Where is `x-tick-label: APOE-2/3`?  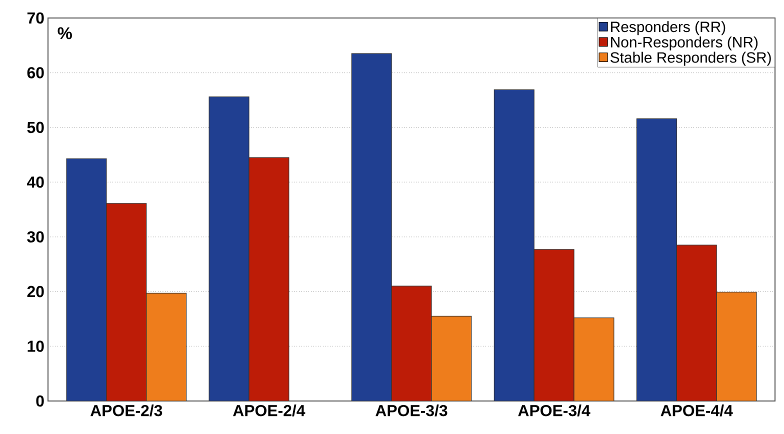
x-tick-label: APOE-2/3 is located at coordinates (126, 410).